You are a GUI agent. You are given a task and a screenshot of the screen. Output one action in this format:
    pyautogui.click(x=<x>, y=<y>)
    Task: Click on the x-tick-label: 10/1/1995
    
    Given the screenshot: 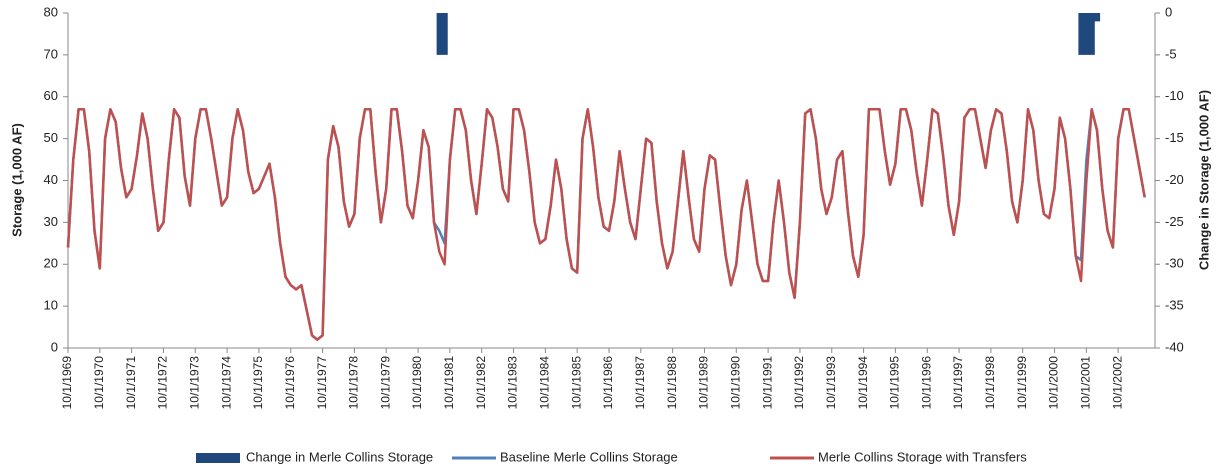 What is the action you would take?
    pyautogui.click(x=895, y=383)
    